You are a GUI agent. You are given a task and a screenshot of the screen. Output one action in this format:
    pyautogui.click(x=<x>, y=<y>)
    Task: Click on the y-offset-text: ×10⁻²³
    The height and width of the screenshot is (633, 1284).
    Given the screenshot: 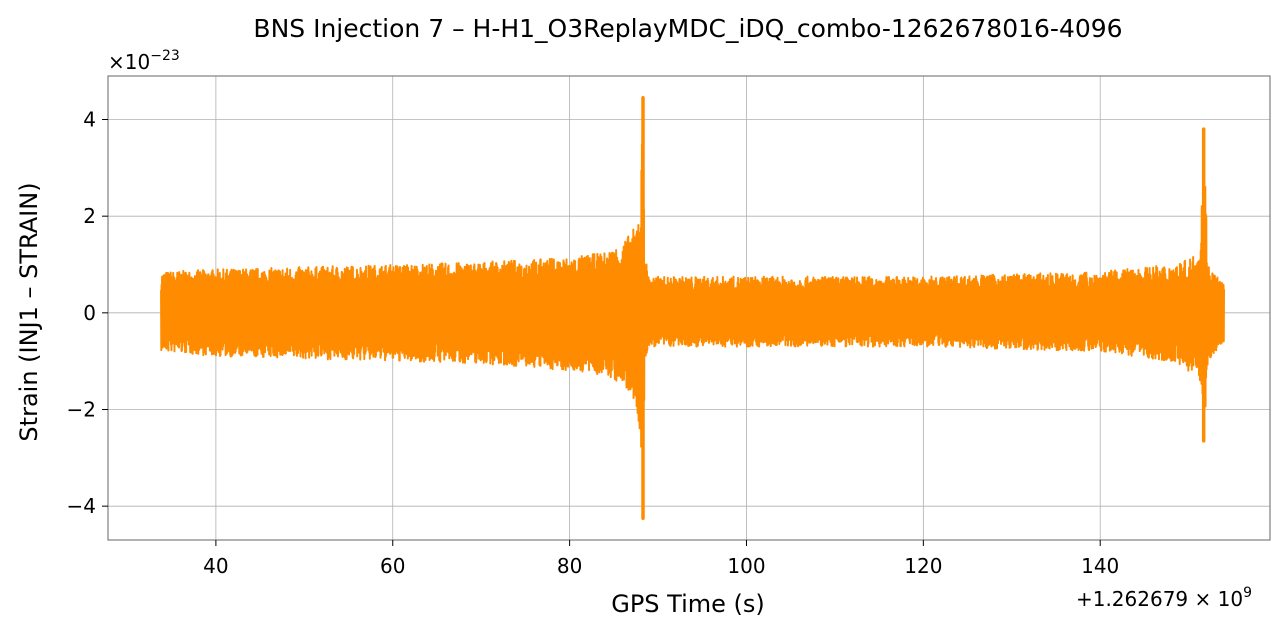 What is the action you would take?
    pyautogui.click(x=144, y=61)
    